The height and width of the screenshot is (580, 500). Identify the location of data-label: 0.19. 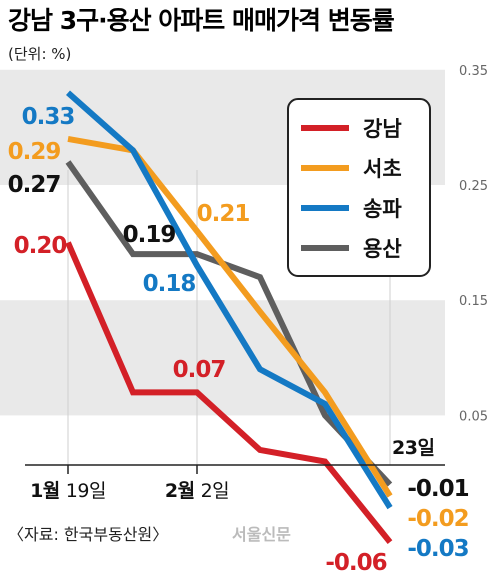
(149, 235).